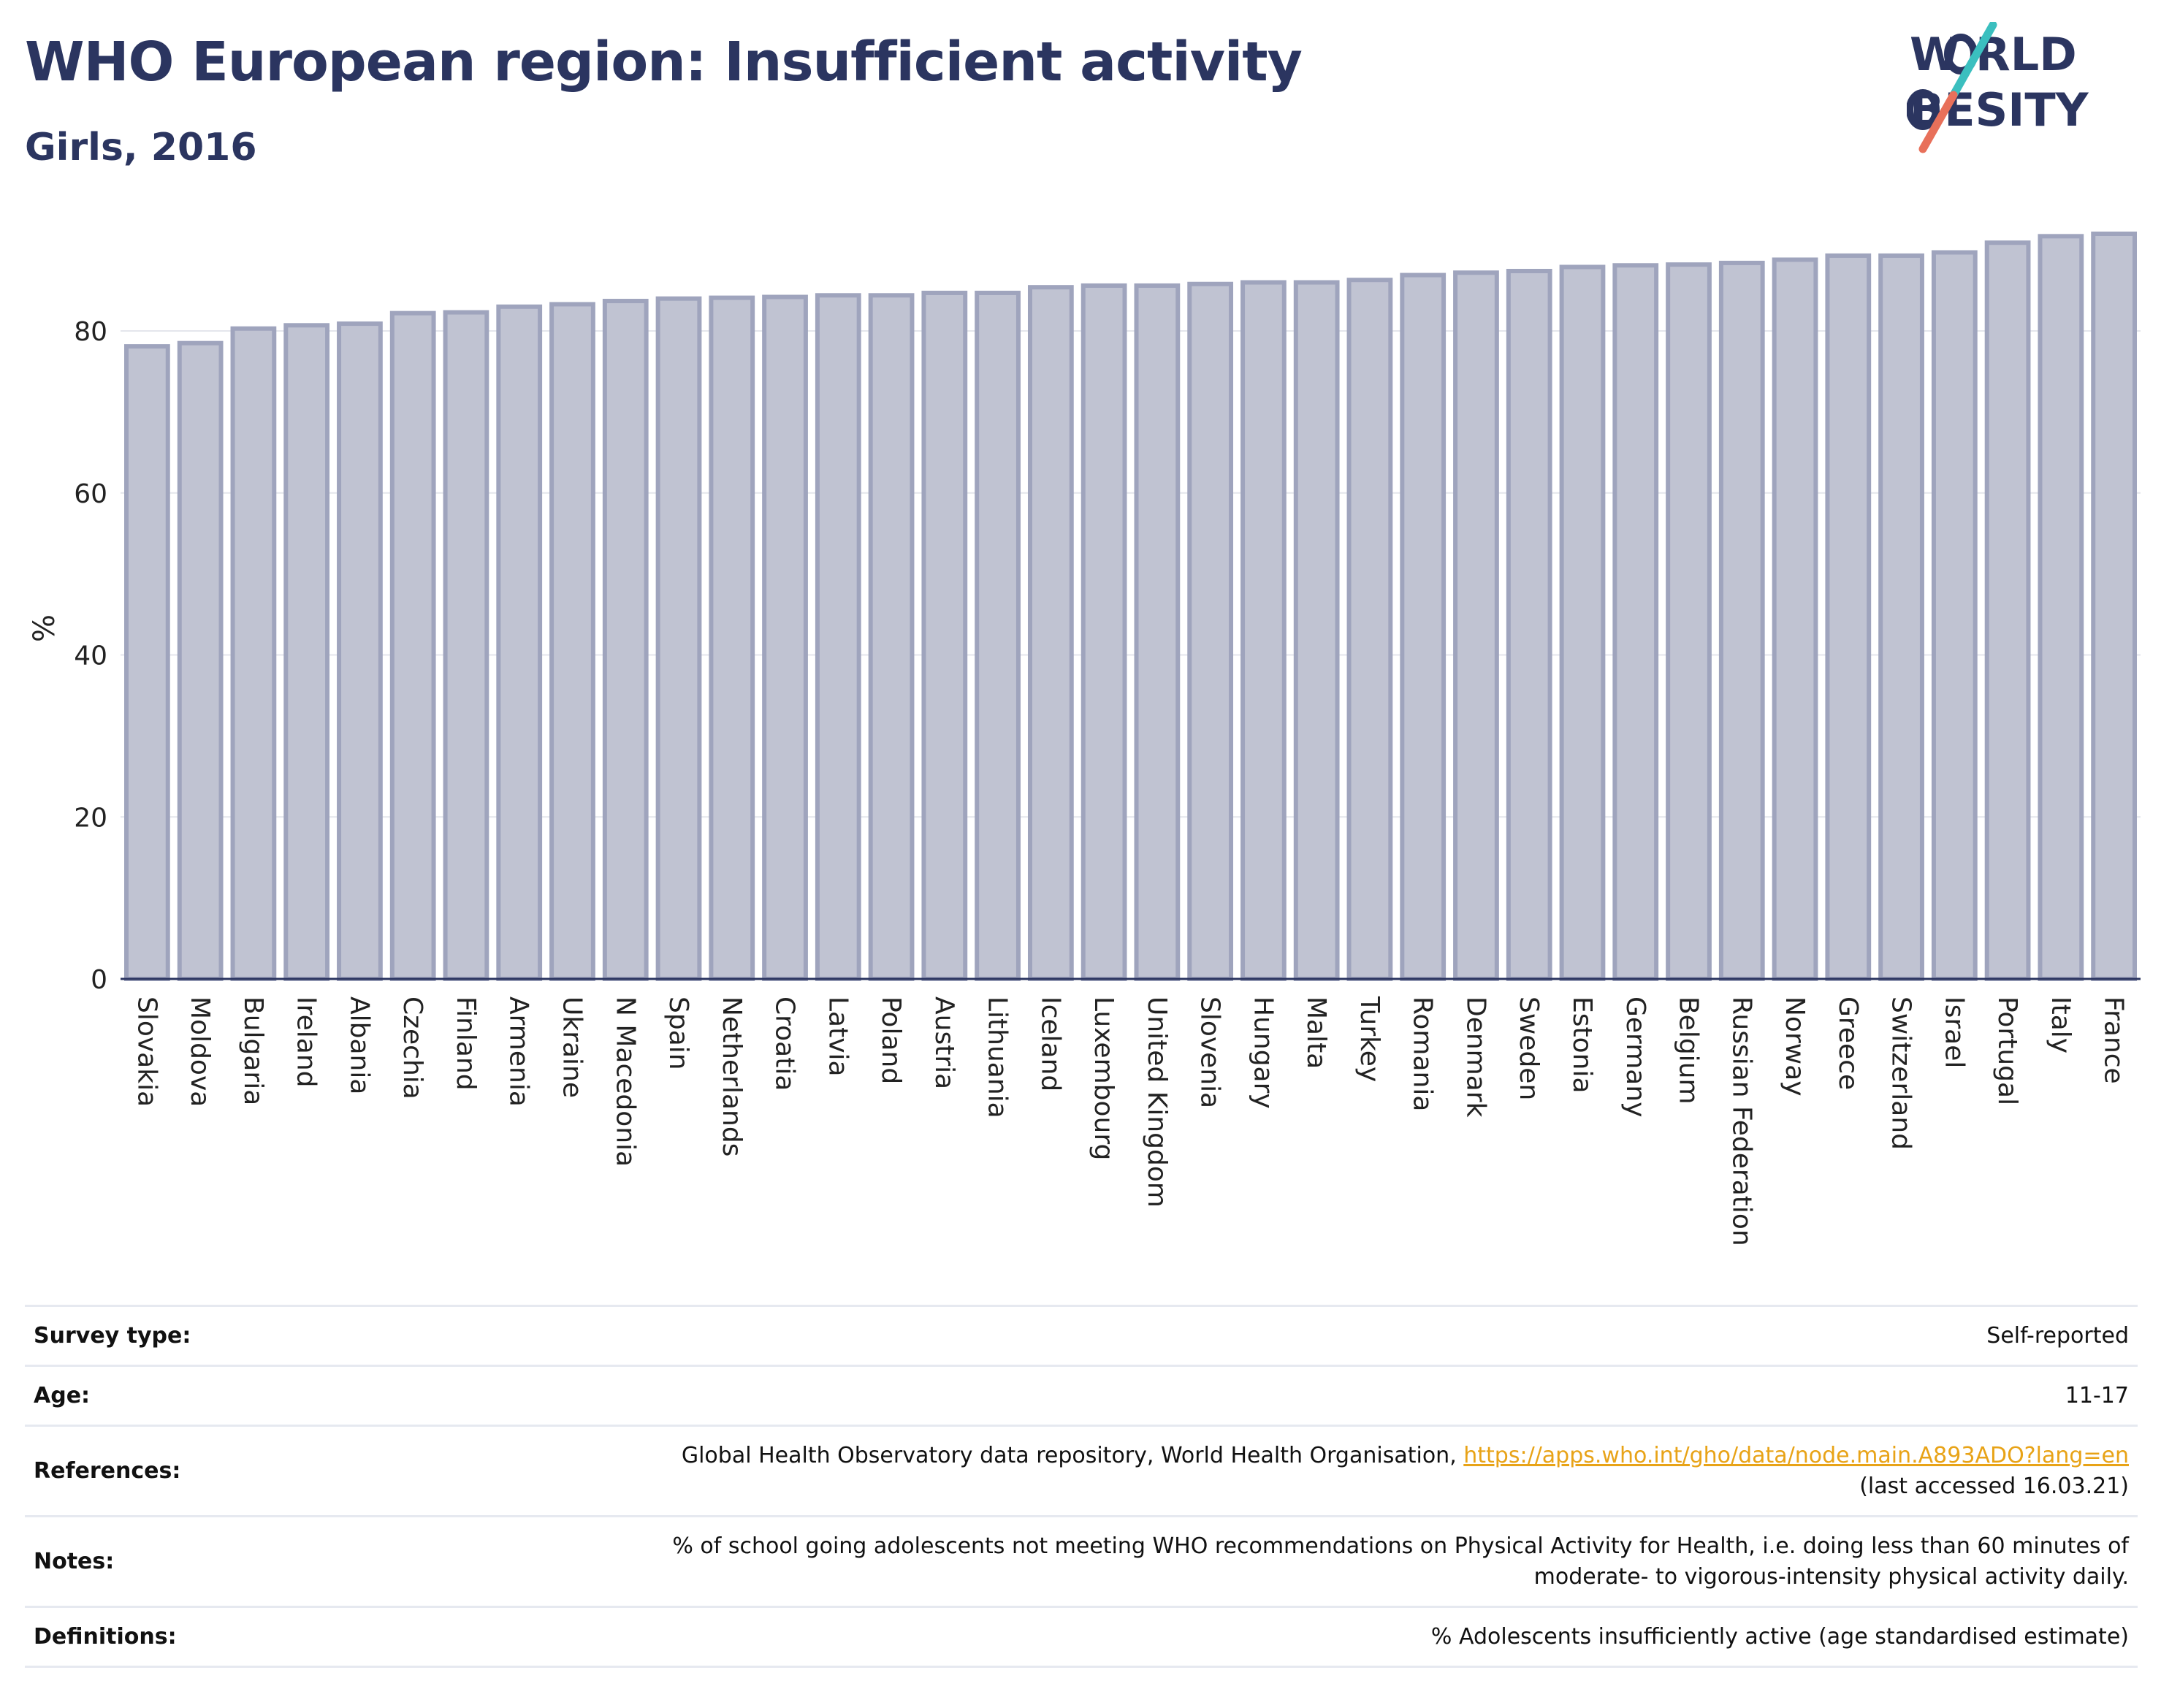  Describe the element at coordinates (147, 1051) in the screenshot. I see `x-tick-label: Slovakia` at that location.